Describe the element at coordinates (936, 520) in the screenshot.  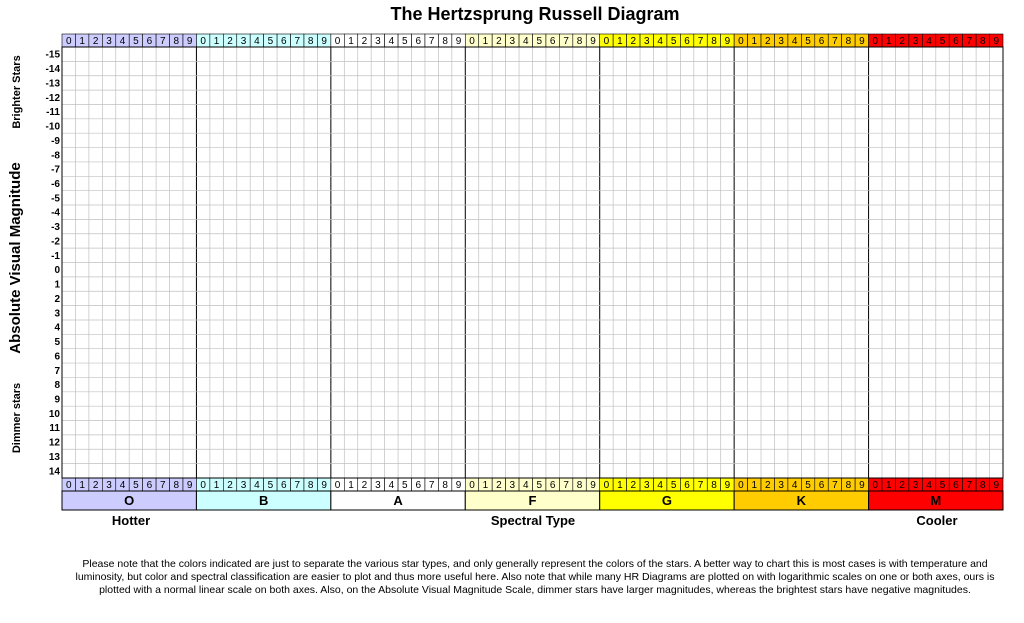
I see `x-high-label: Cooler` at that location.